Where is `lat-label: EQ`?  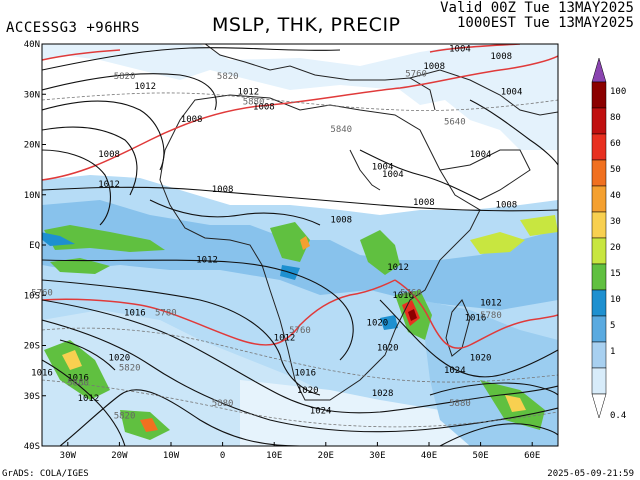
lat-label: EQ is located at coordinates (34, 246).